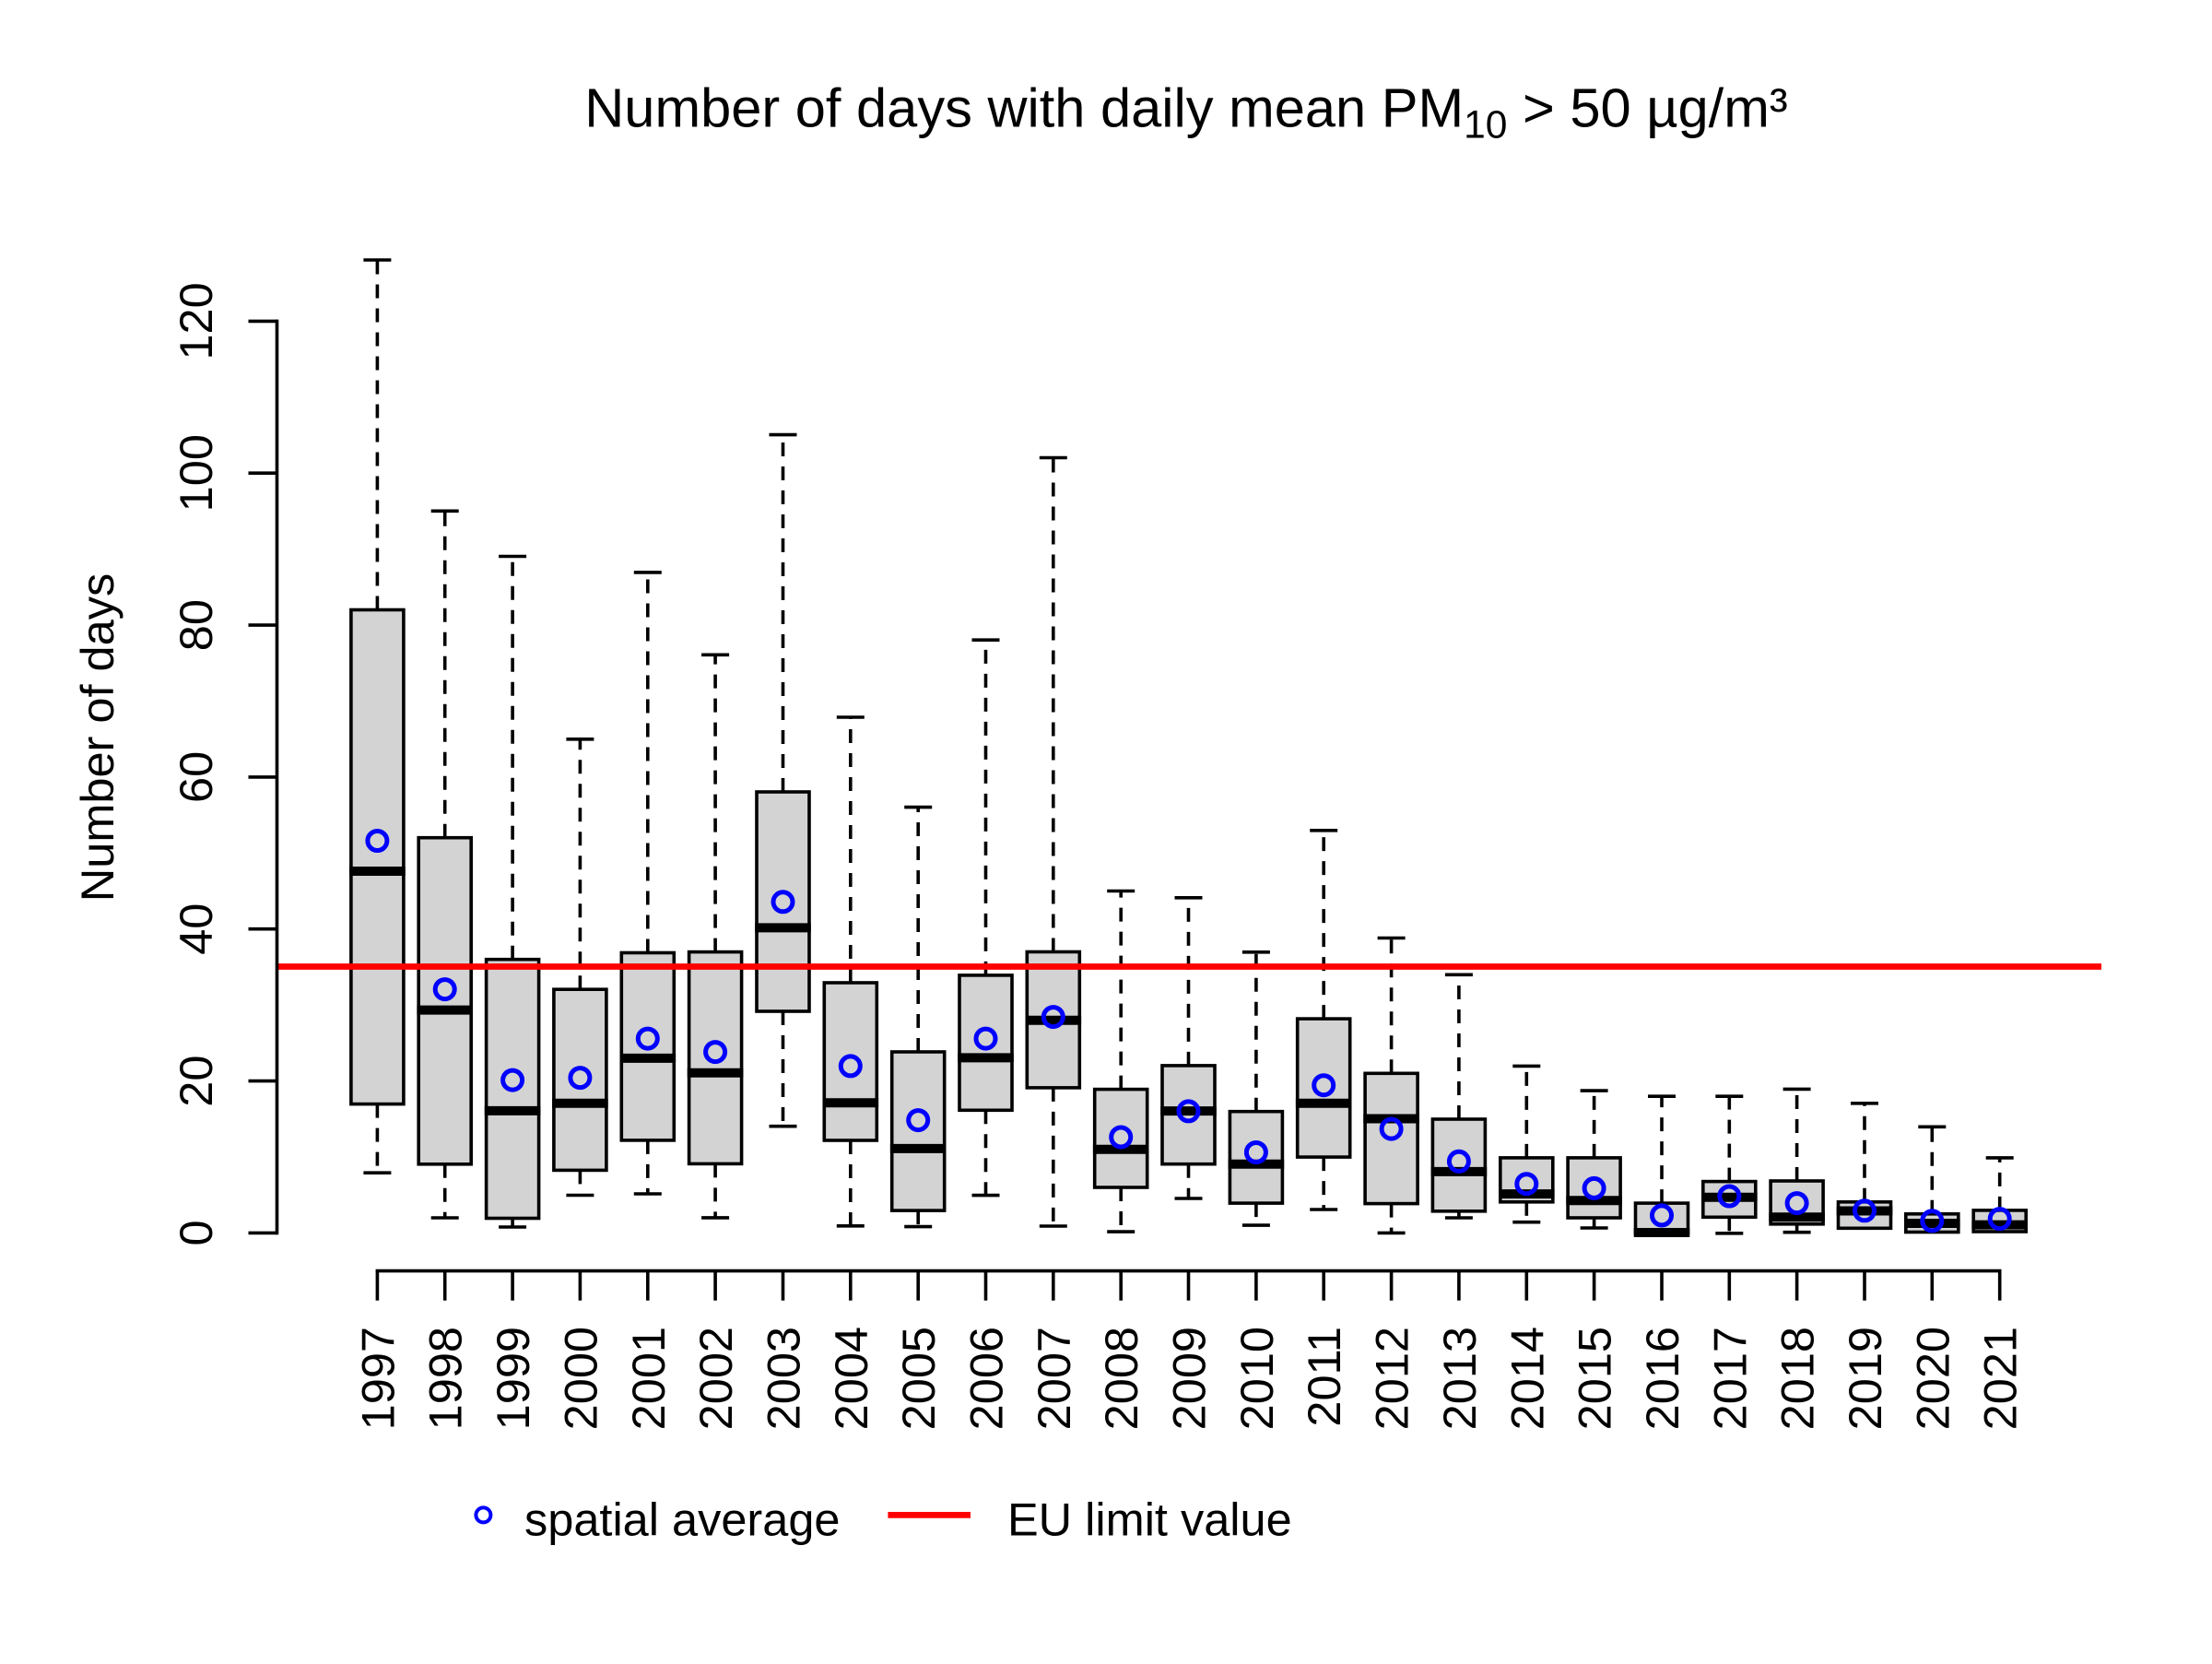 The width and height of the screenshot is (2212, 1664). Describe the element at coordinates (1149, 1519) in the screenshot. I see `svg-text: EU limit value` at that location.